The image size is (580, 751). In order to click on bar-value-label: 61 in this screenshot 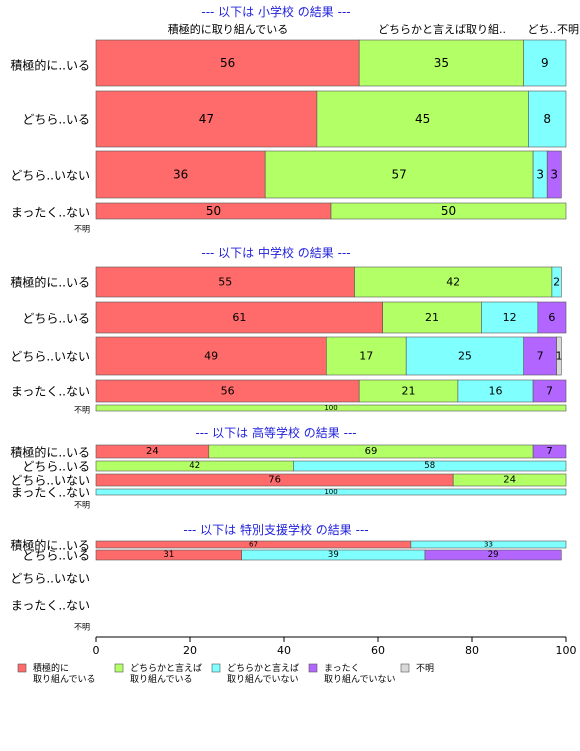, I will do `click(239, 317)`.